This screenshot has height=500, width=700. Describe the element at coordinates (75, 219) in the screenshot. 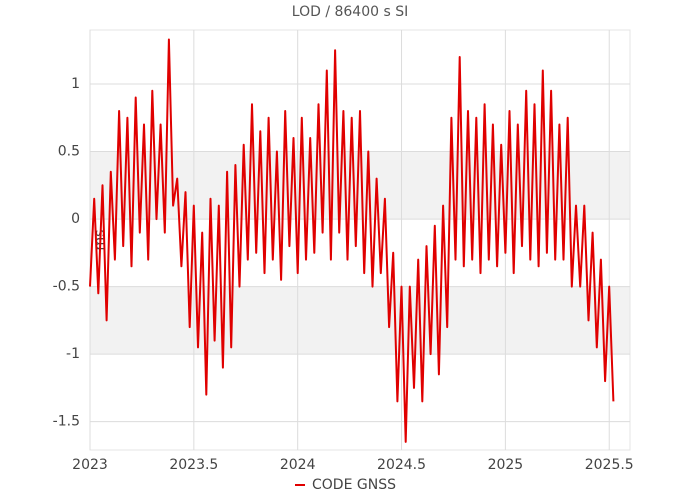

I see `y-tick-label: 0` at that location.